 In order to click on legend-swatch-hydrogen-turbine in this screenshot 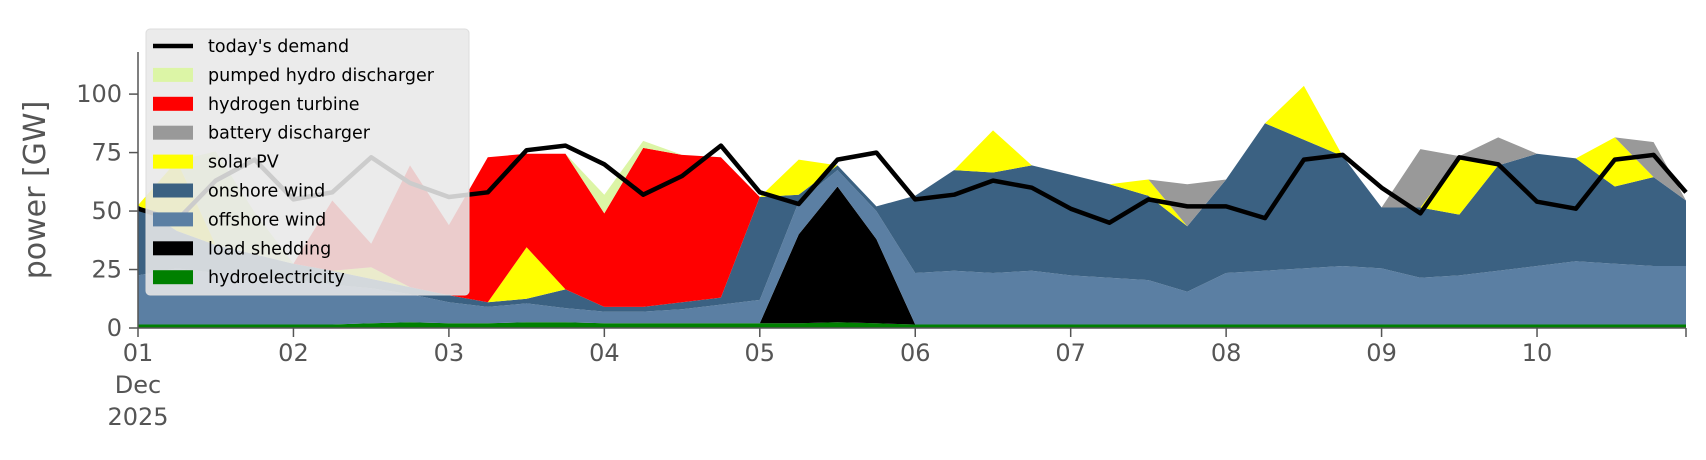, I will do `click(173, 103)`.